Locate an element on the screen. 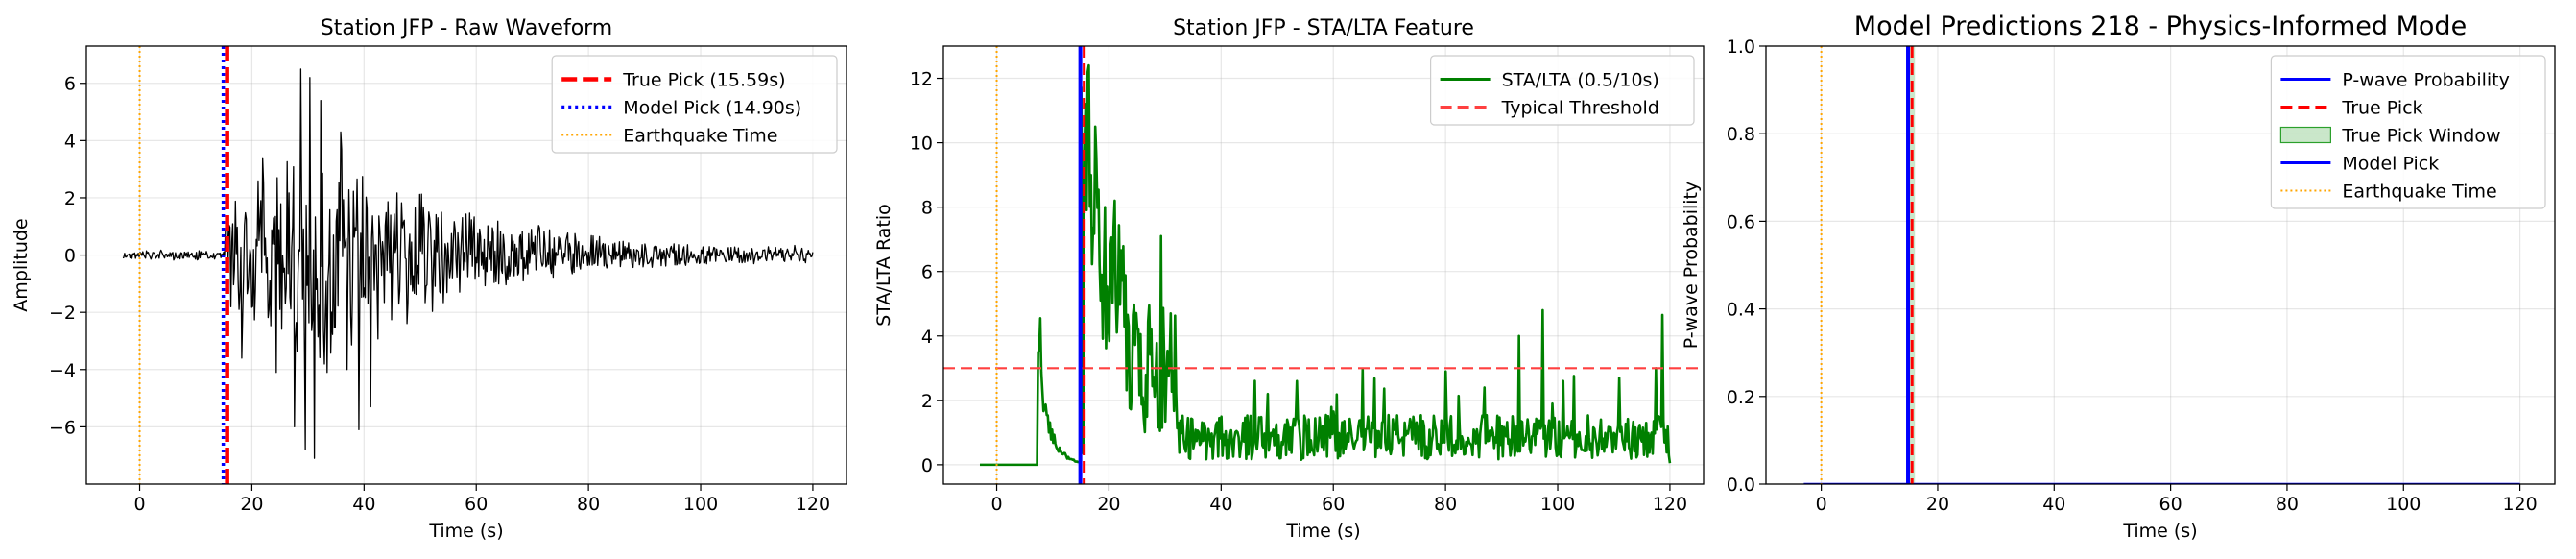 This screenshot has height=559, width=2576. y-tick-label: 0.8 is located at coordinates (1741, 134).